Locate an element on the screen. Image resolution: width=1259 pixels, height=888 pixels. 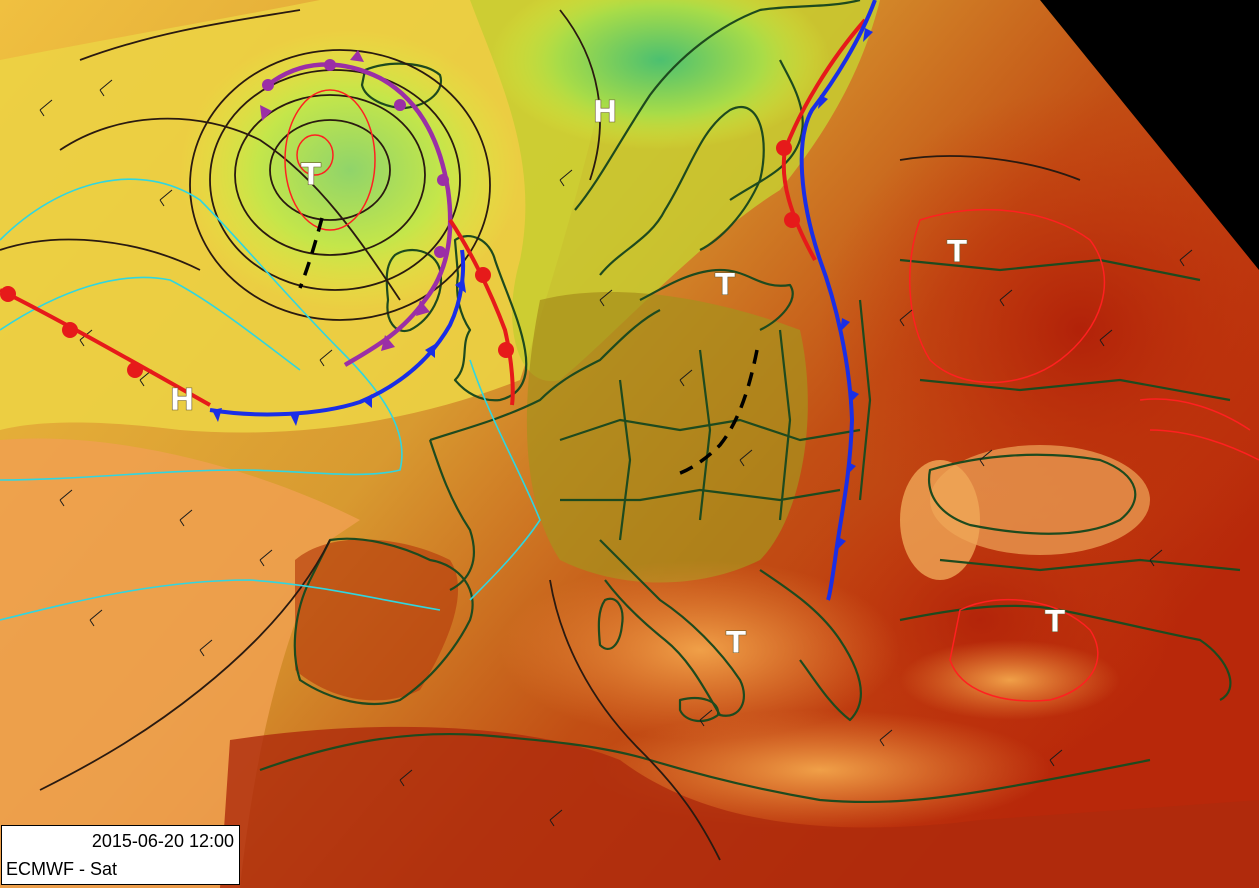
pressure-center-low-baltic: T is located at coordinates (725, 285).